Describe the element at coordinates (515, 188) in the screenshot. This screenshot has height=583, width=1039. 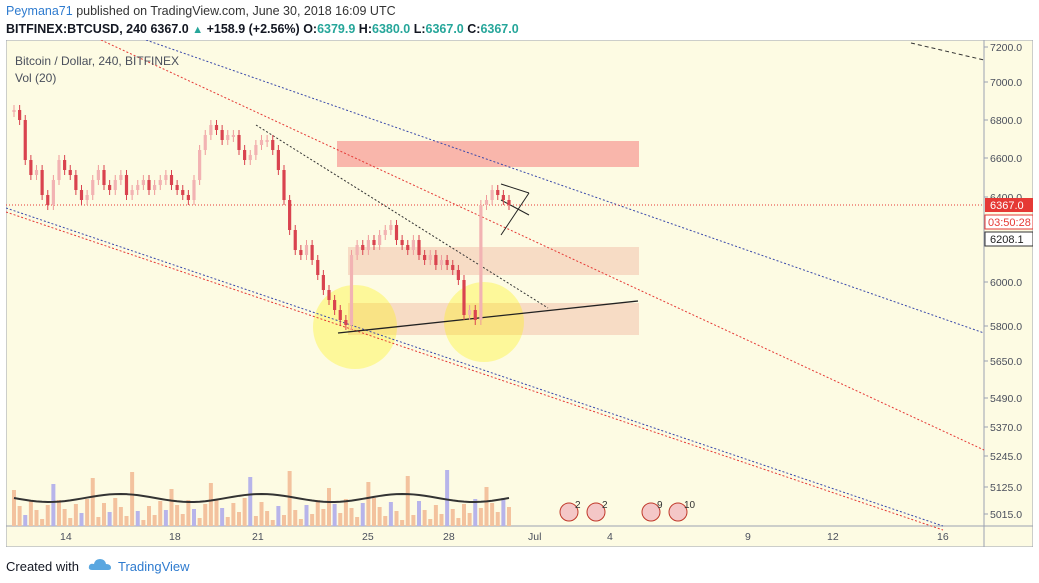
I see `pennant-top` at that location.